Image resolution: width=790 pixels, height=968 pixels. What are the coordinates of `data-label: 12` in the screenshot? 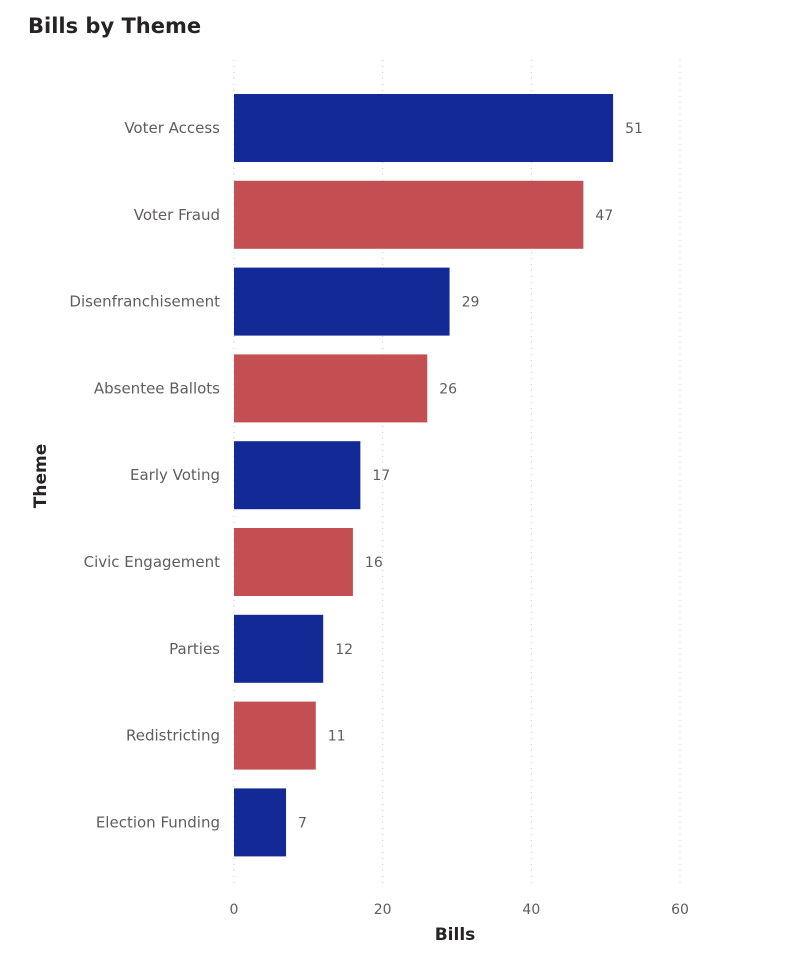 It's located at (344, 650).